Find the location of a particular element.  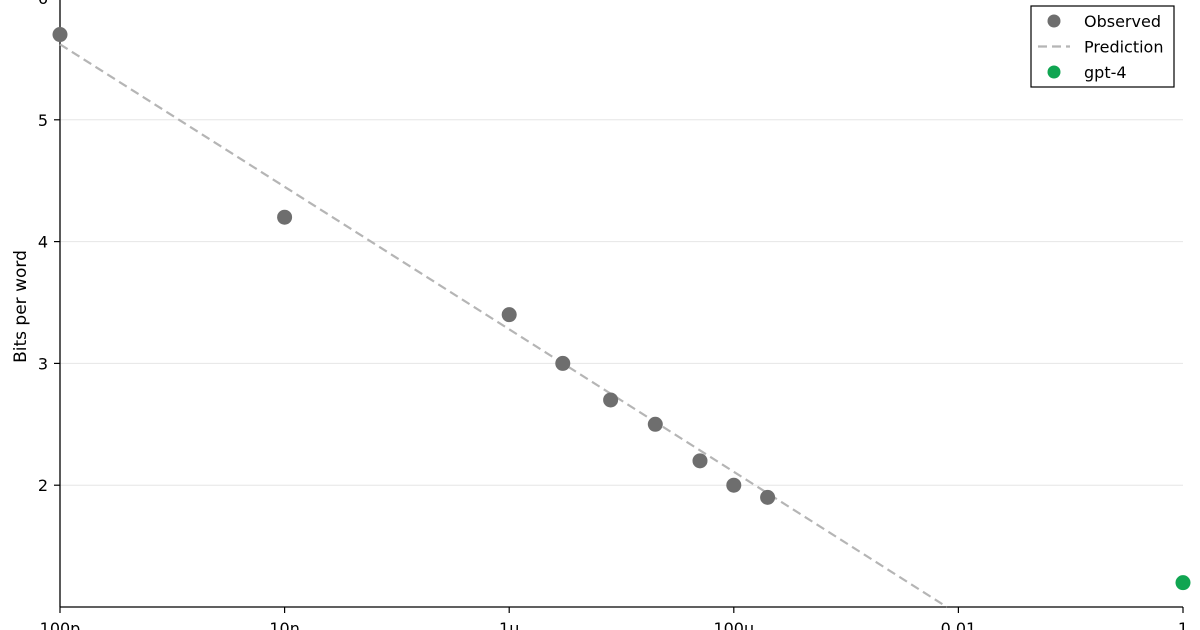

legend: Observed Prediction gpt-4 is located at coordinates (1102, 46).